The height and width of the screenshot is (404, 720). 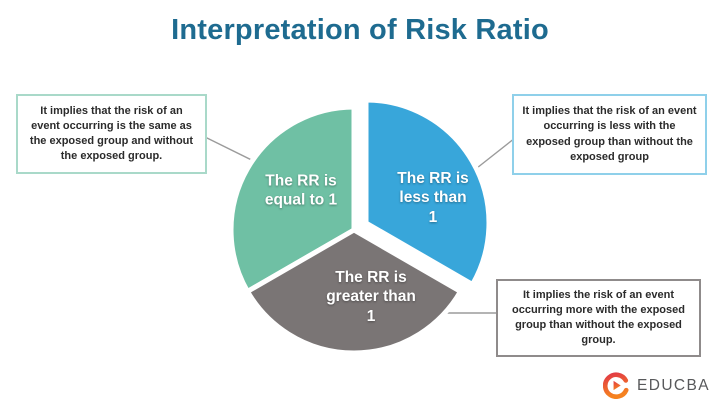 What do you see at coordinates (673, 385) in the screenshot?
I see `educba-logo-text: EDUCBA` at bounding box center [673, 385].